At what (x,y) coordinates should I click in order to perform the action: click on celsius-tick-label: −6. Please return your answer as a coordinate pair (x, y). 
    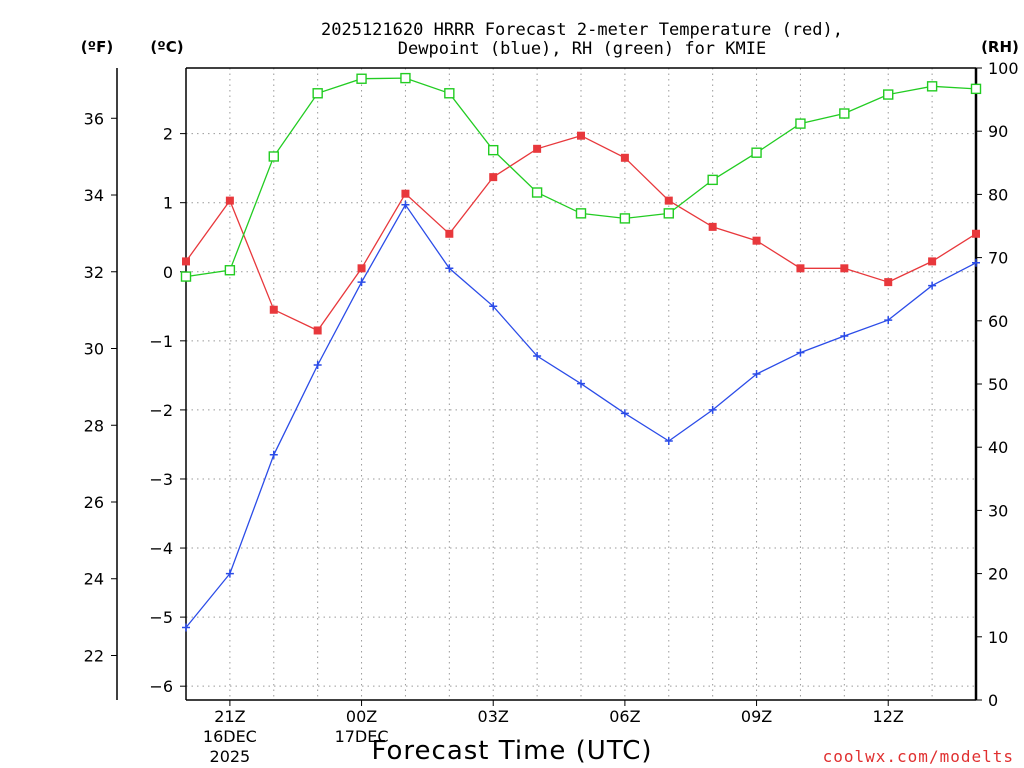
    Looking at the image, I should click on (161, 686).